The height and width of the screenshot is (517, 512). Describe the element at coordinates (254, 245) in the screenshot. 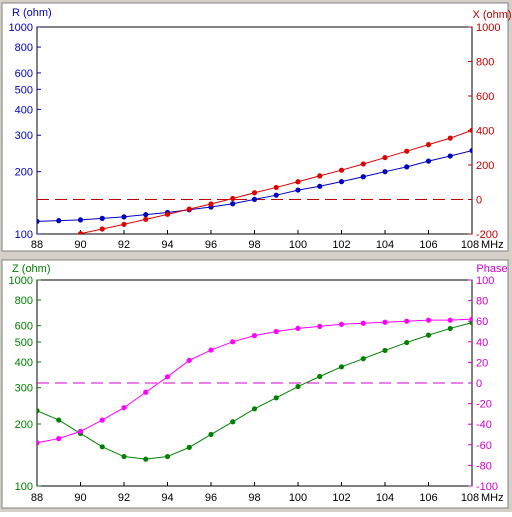

I see `x-tick-label-rx: 98` at that location.